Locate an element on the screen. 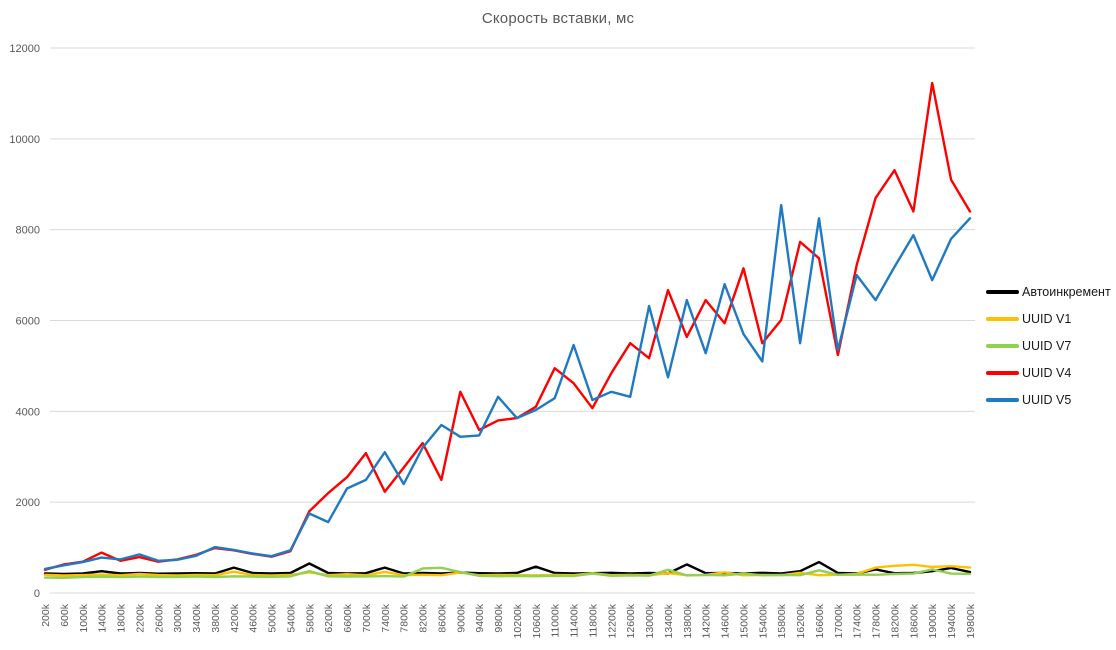  legend-label: UUID V5 is located at coordinates (1047, 400).